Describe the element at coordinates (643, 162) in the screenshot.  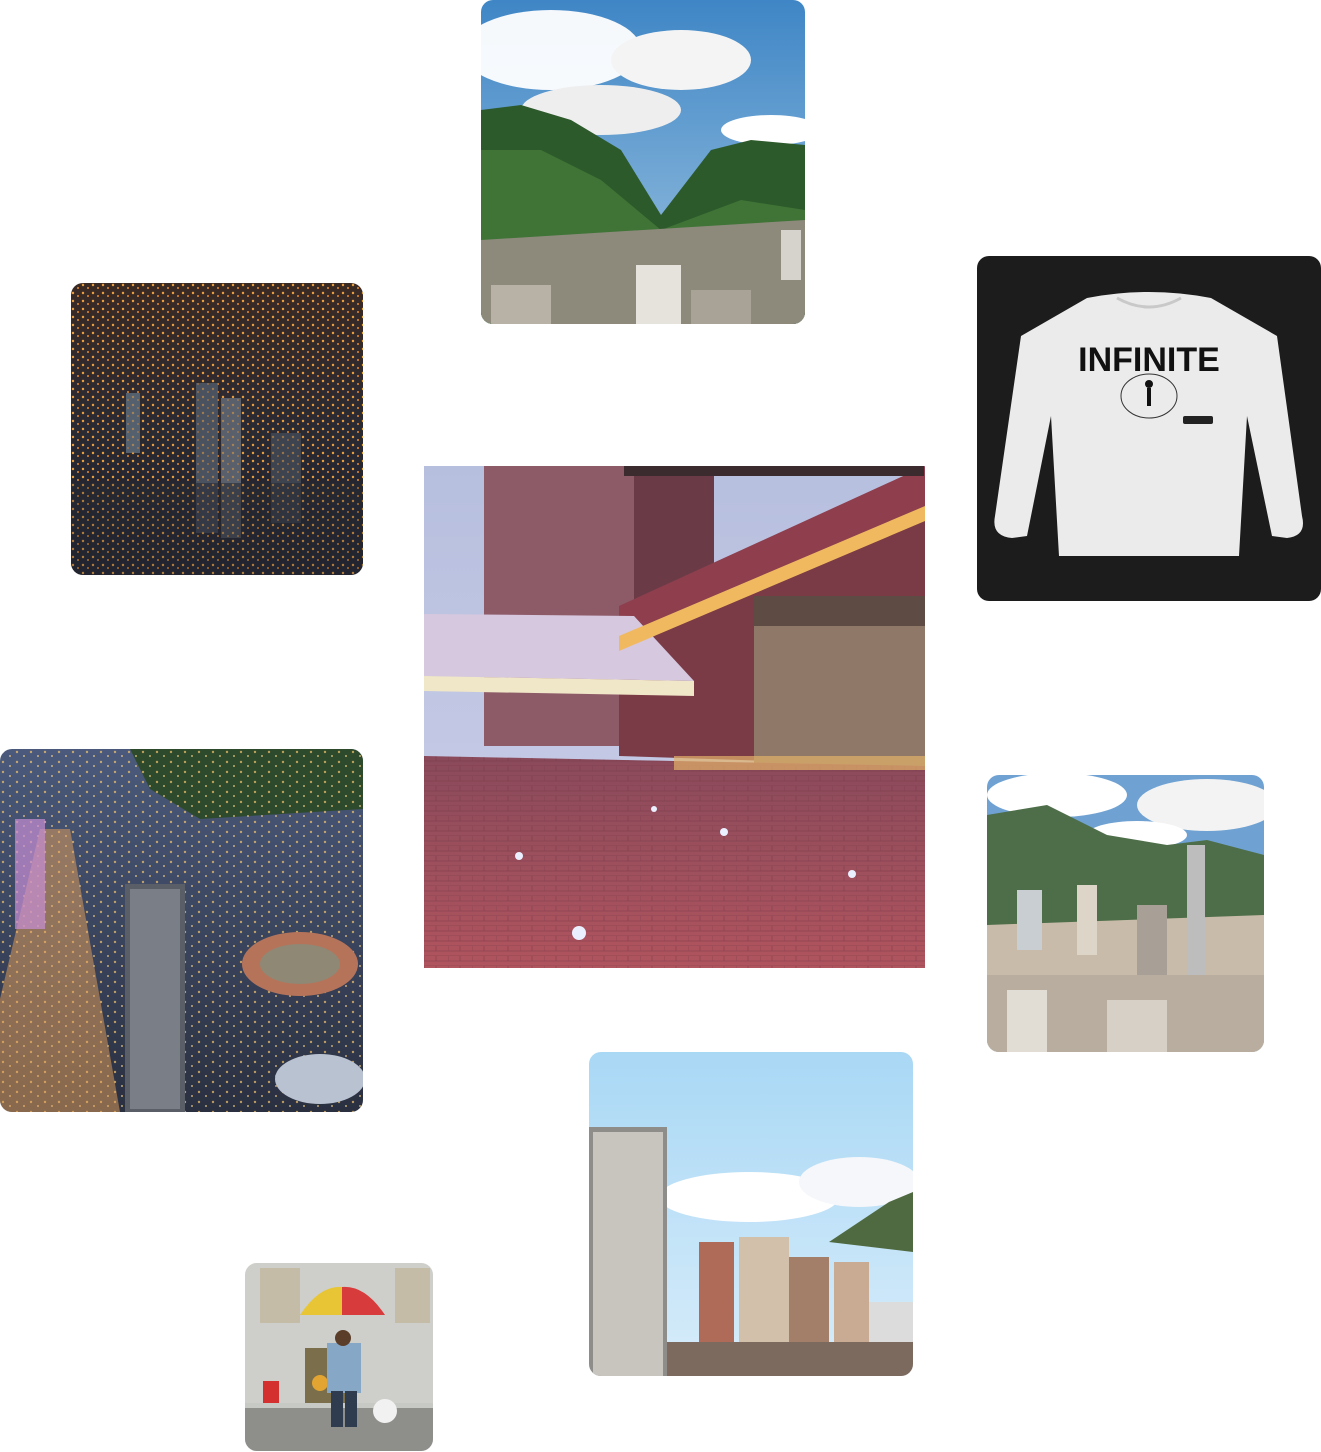
I see `photo-mountains` at that location.